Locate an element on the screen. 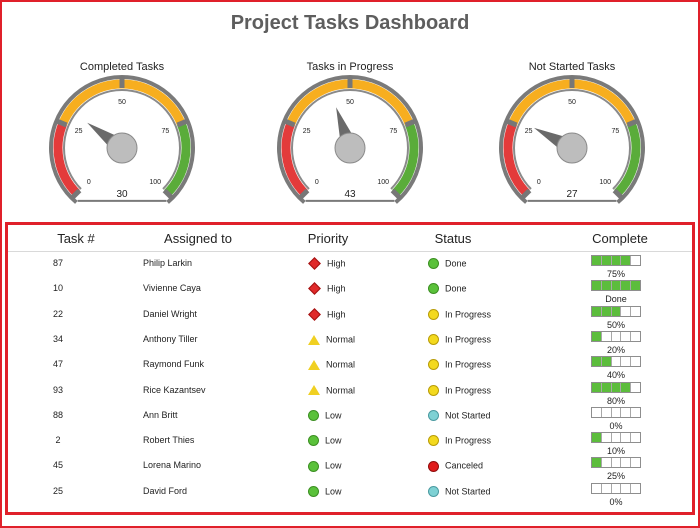 The height and width of the screenshot is (528, 700). triangle-icon is located at coordinates (314, 364).